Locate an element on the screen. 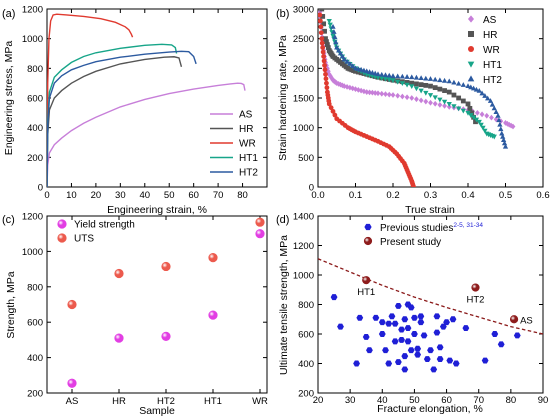 This screenshot has width=550, height=419. y-tick-label: 2000 is located at coordinates (303, 69).